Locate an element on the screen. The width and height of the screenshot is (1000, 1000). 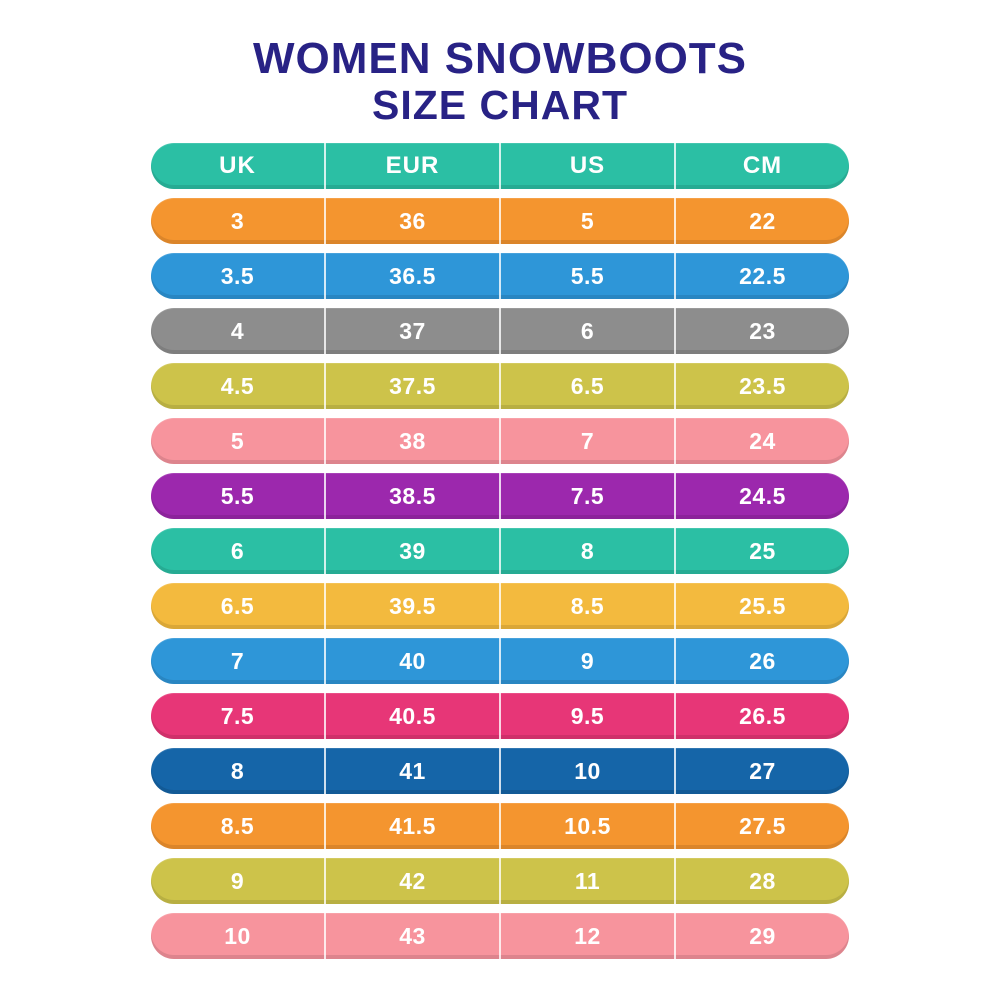
table-row: 3 36 5 22 is located at coordinates (500, 221).